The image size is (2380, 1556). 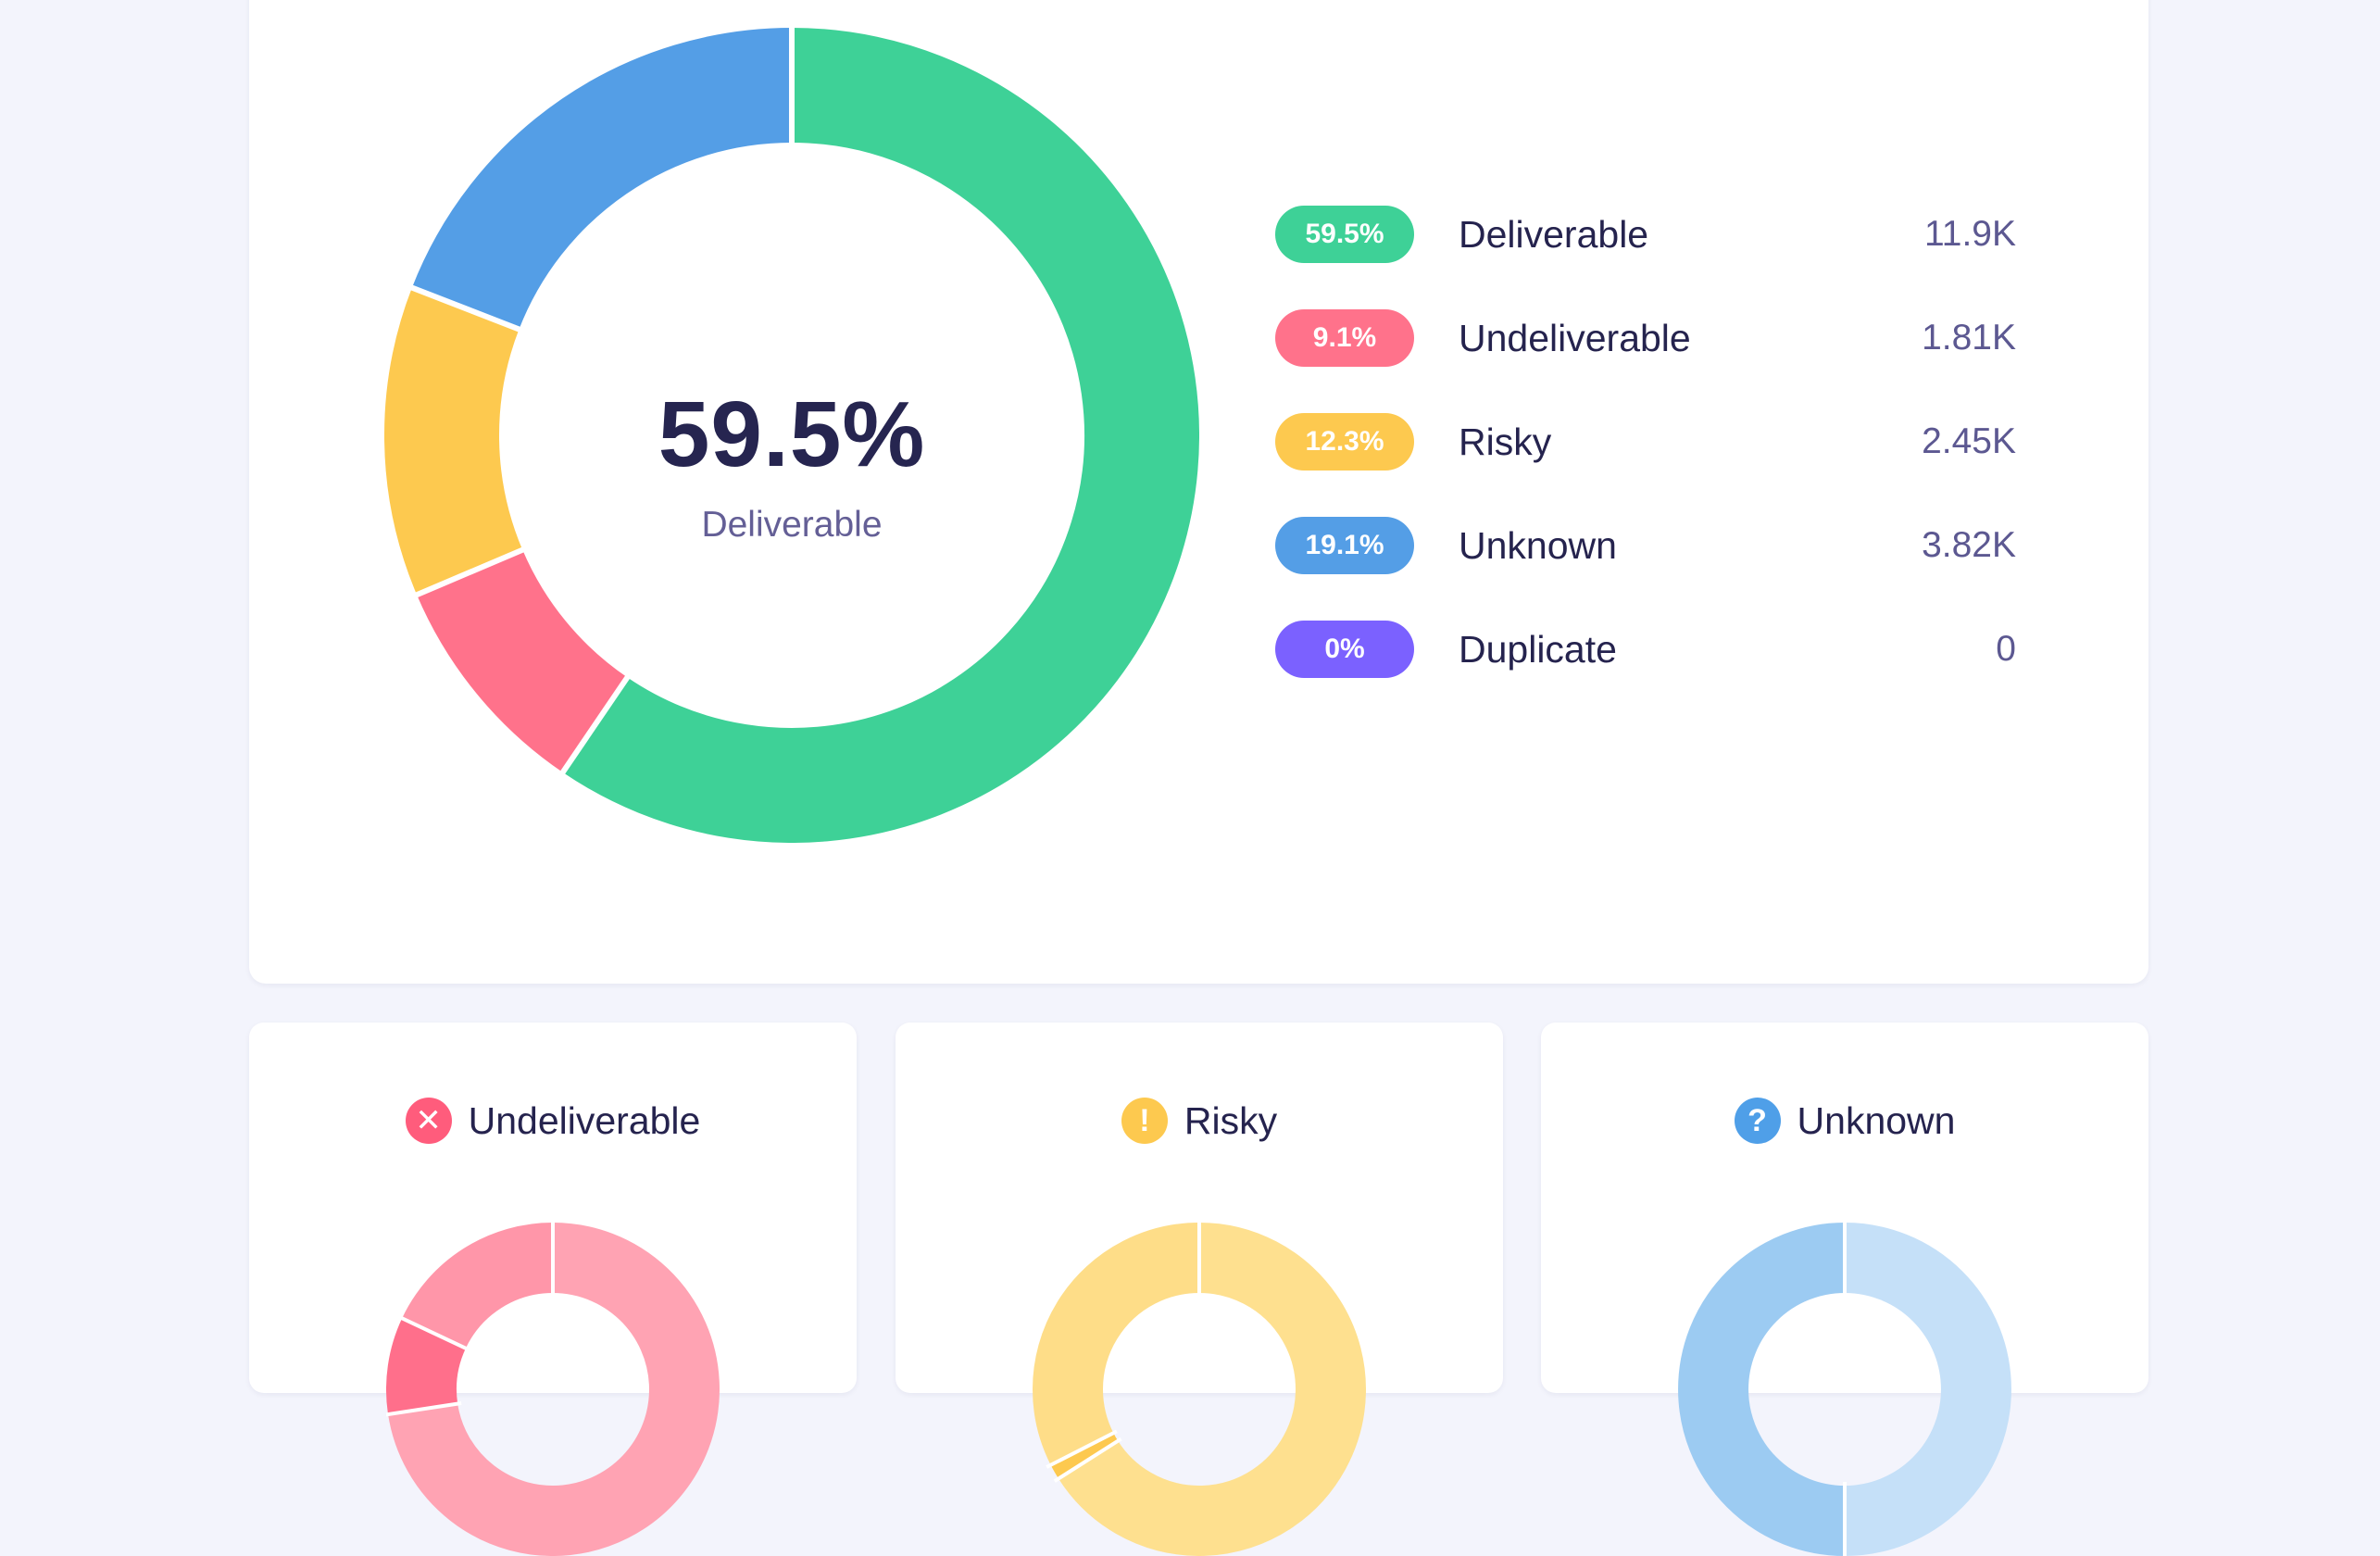 I want to click on legend-count: 2.45K, so click(x=1969, y=441).